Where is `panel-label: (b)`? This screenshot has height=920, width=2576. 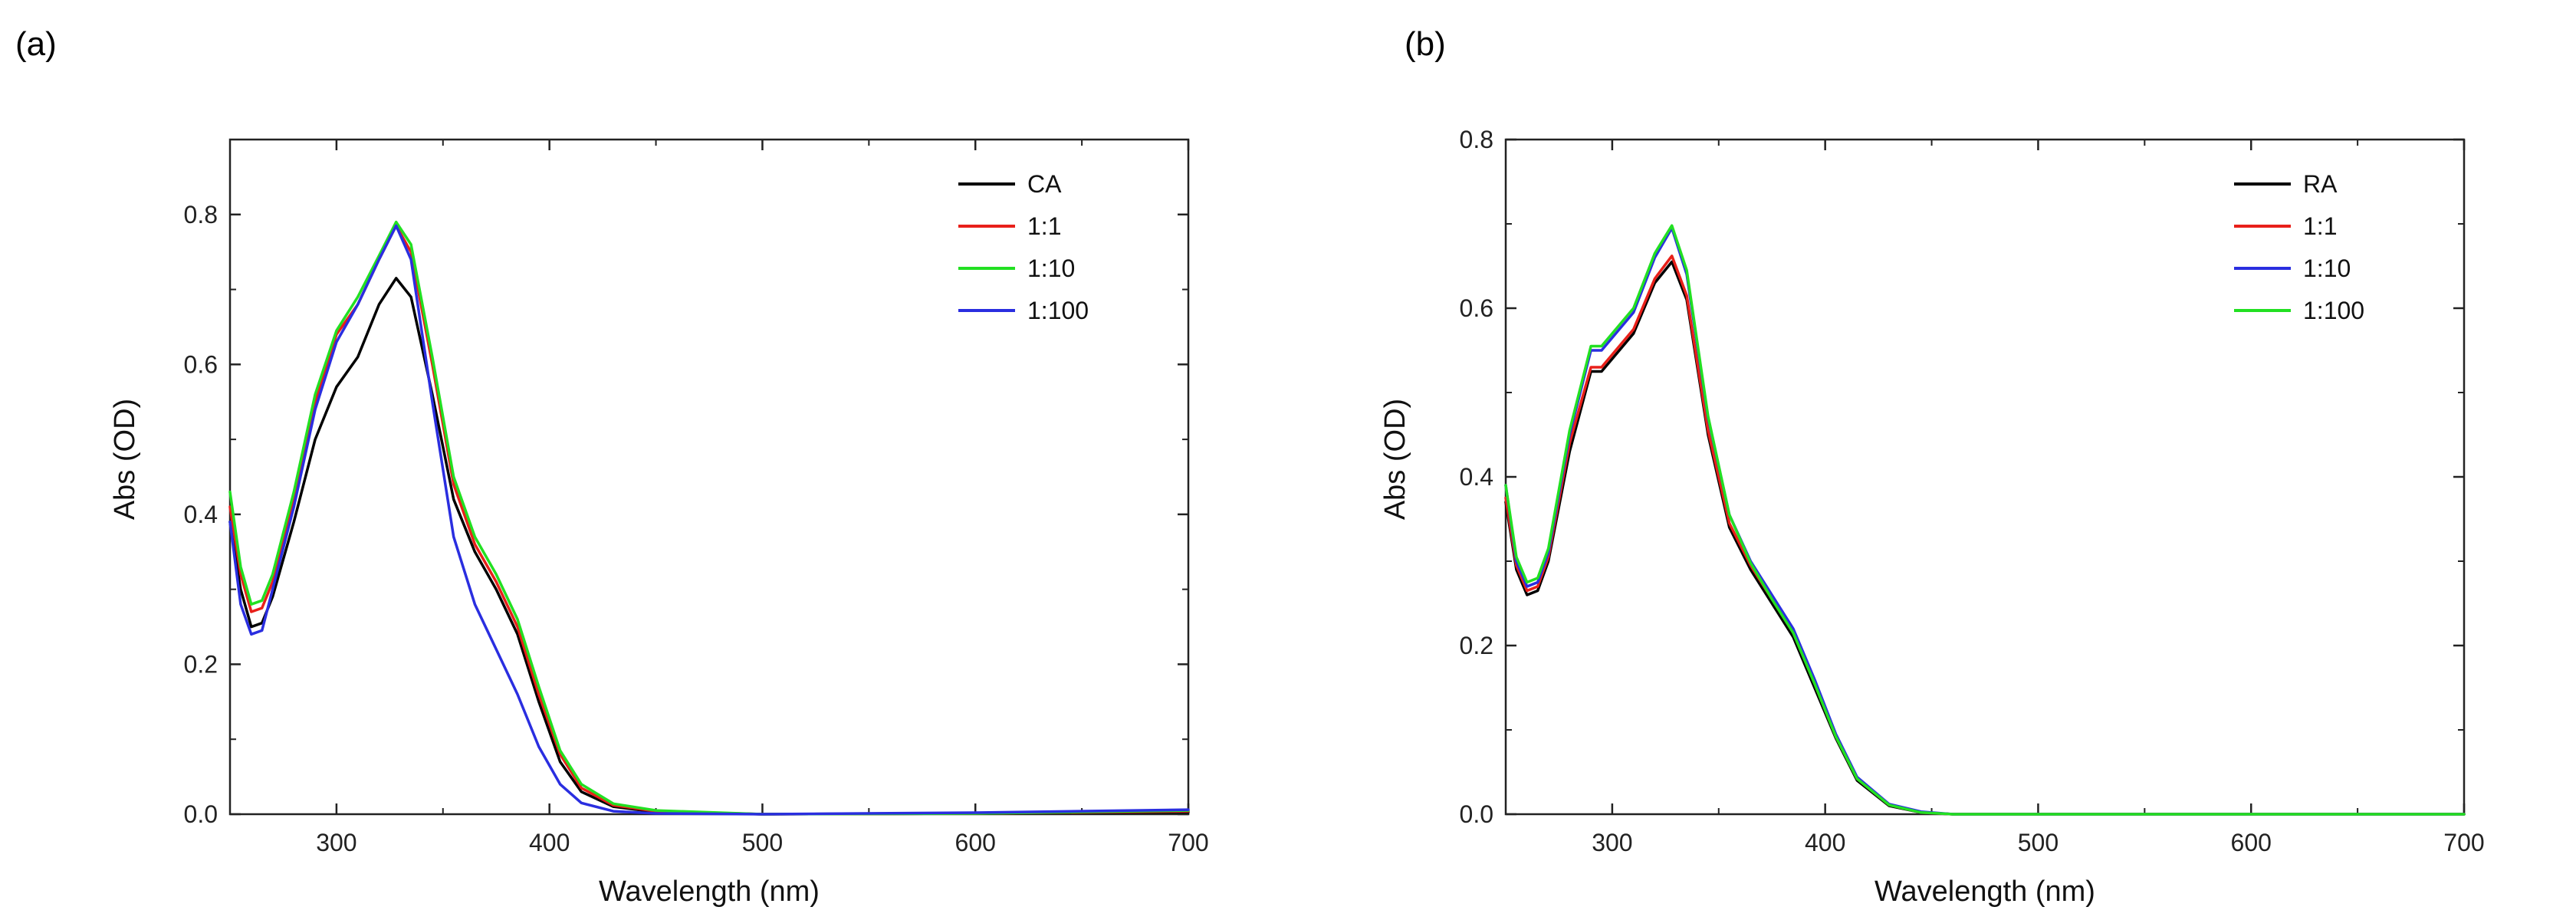 panel-label: (b) is located at coordinates (1425, 44).